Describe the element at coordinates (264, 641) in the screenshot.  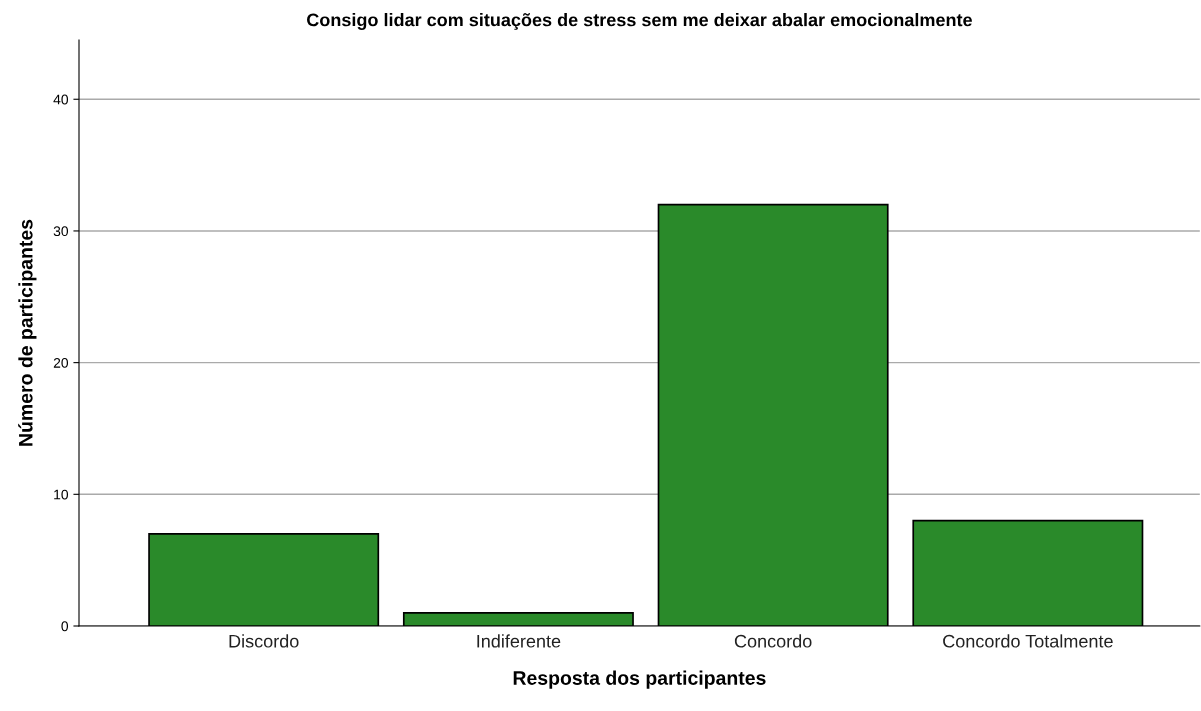
I see `x-tick-label: Discordo` at that location.